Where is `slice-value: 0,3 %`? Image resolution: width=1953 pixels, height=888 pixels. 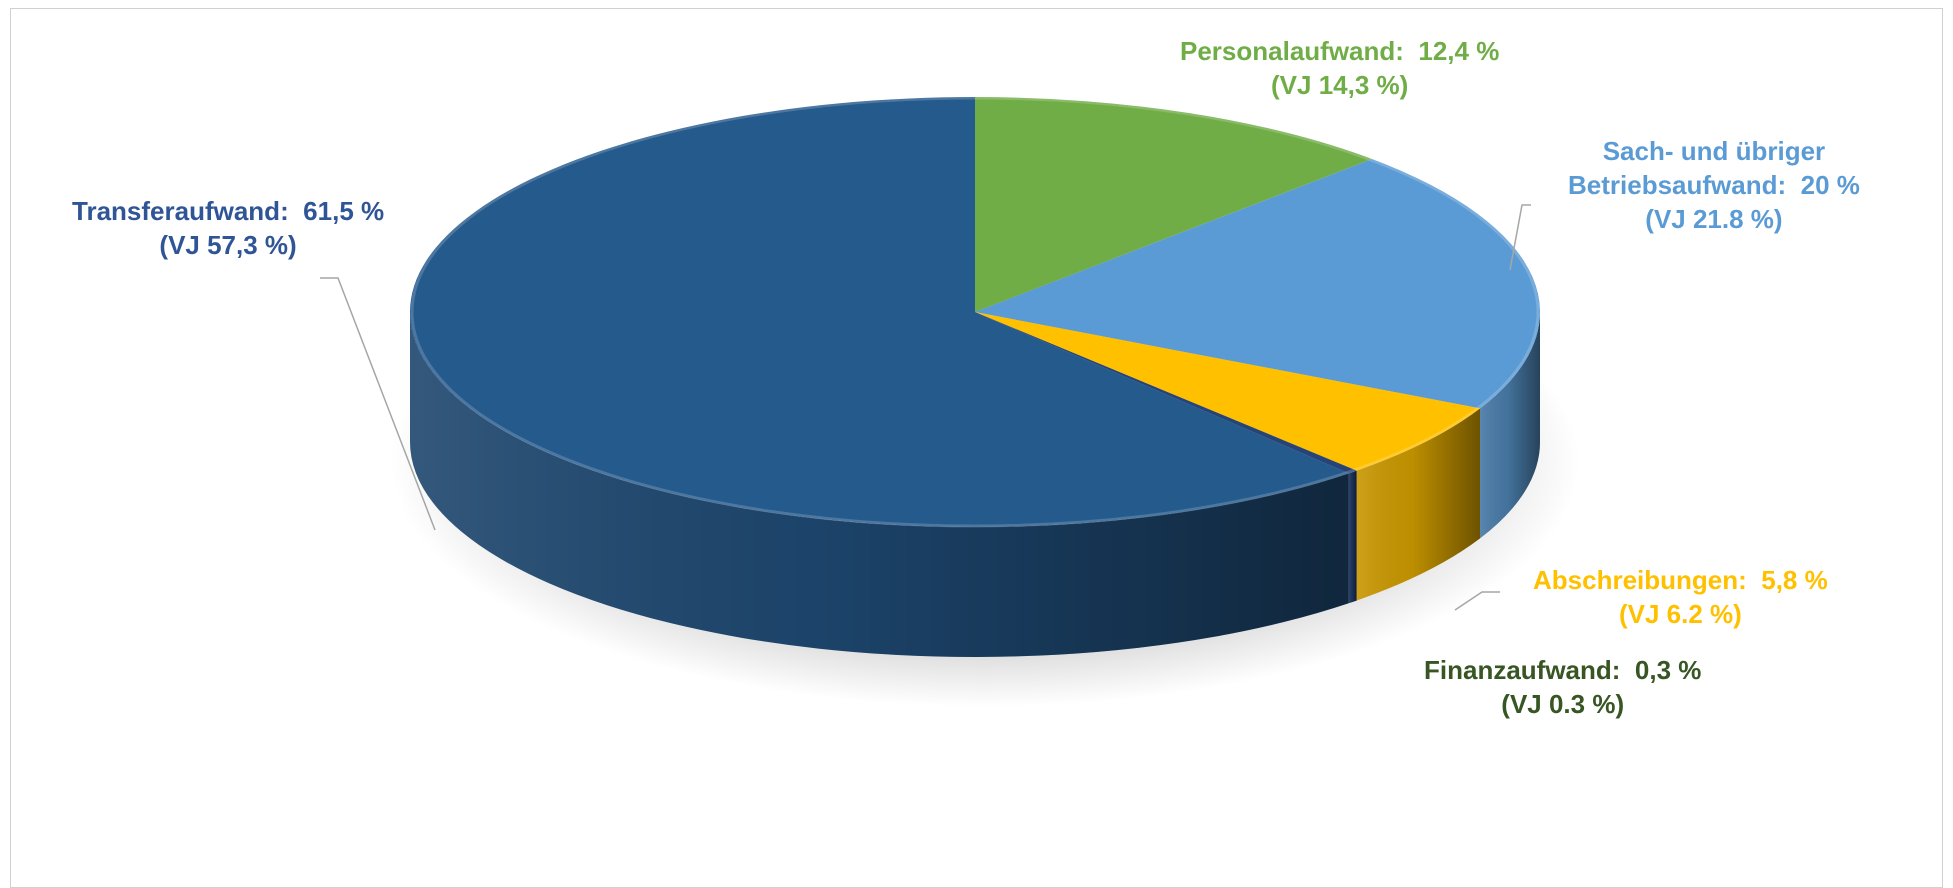 slice-value: 0,3 % is located at coordinates (1668, 670).